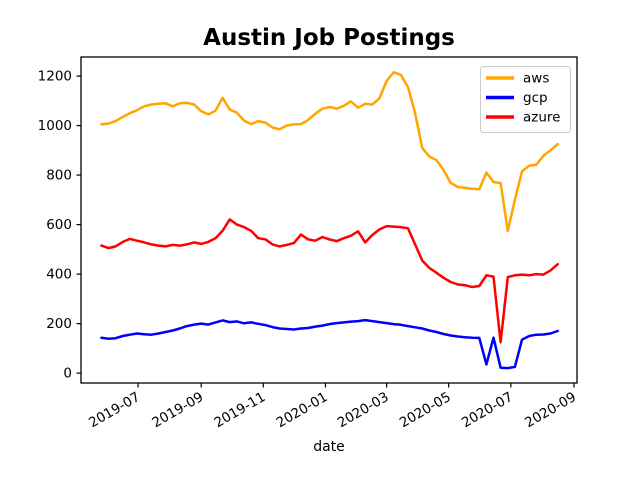 This screenshot has width=640, height=480. I want to click on legend: aws gcp azure, so click(525, 99).